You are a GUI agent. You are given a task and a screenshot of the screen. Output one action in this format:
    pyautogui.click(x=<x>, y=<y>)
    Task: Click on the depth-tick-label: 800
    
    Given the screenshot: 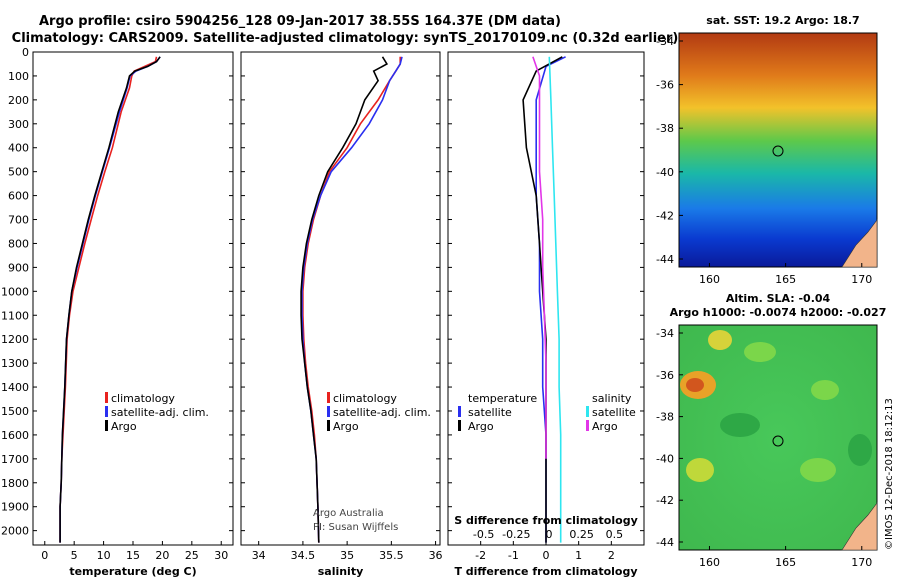 What is the action you would take?
    pyautogui.click(x=18, y=243)
    